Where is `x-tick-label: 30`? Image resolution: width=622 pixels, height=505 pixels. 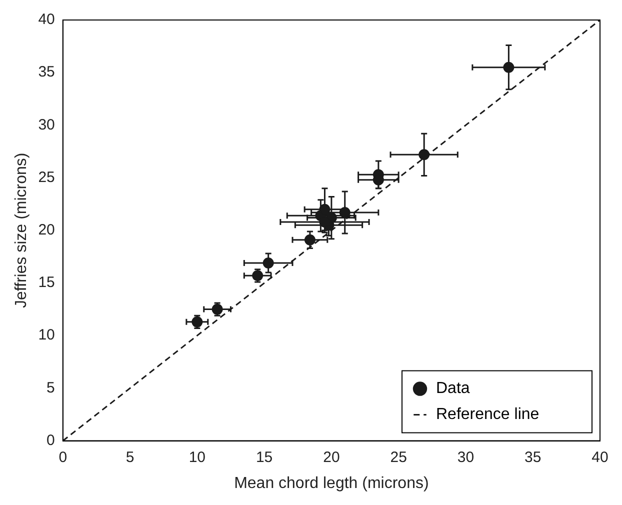
x-tick-label: 30 is located at coordinates (465, 457).